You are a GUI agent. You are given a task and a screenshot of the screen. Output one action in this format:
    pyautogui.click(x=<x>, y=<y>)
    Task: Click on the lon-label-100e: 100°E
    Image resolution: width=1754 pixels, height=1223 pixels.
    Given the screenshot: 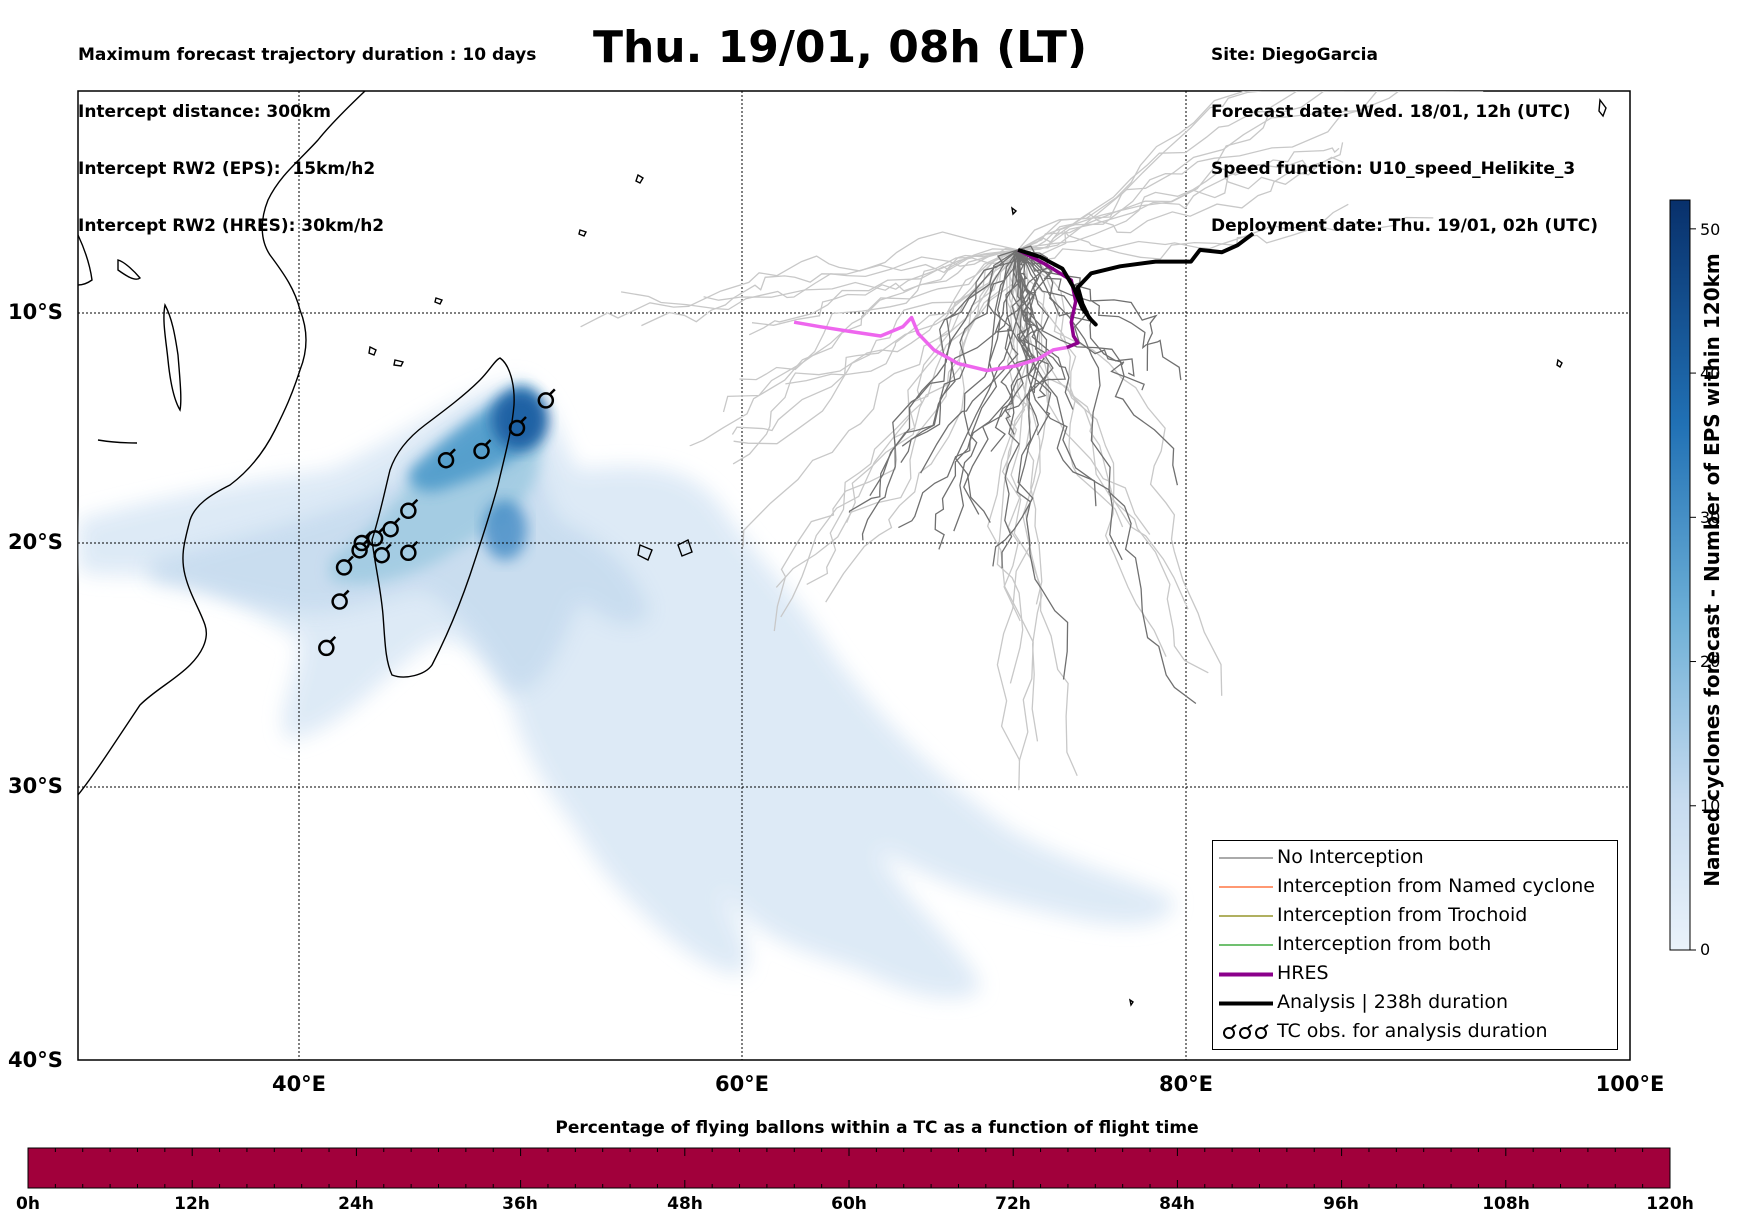 What is the action you would take?
    pyautogui.click(x=1630, y=1084)
    